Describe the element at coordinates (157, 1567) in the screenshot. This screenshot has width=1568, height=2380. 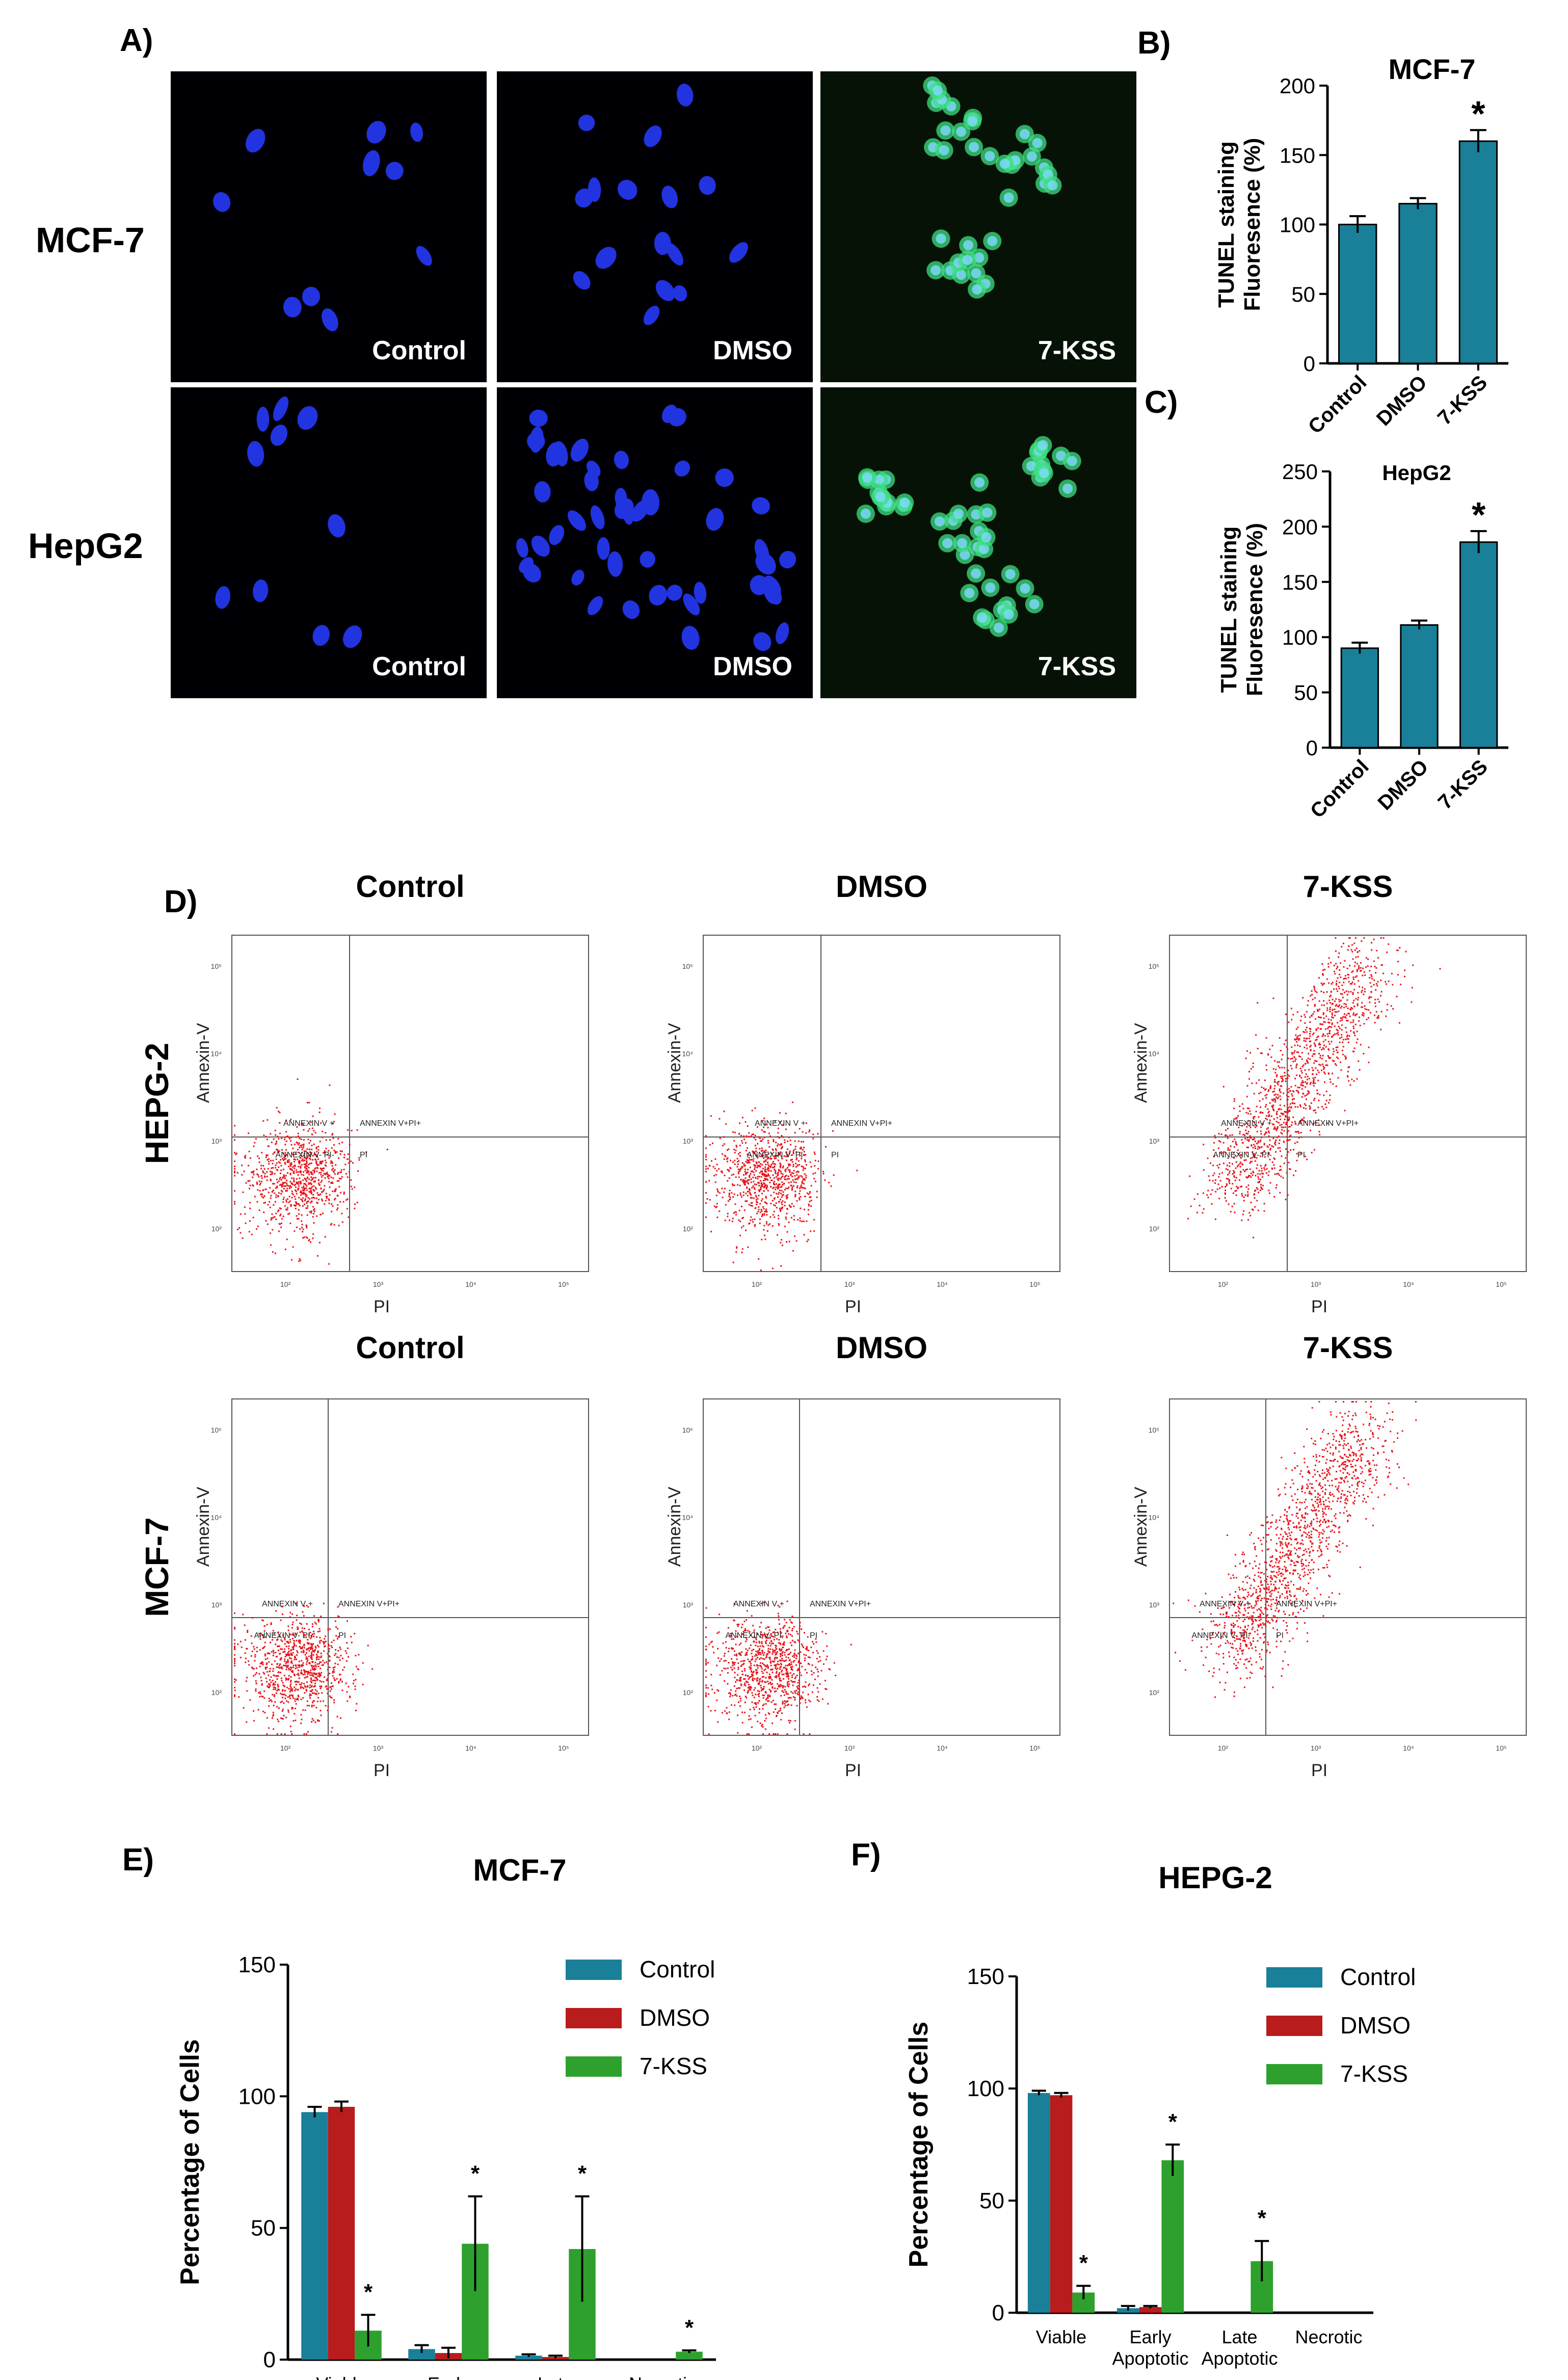
I see `flow-row-label-mcf7: MCF-7` at that location.